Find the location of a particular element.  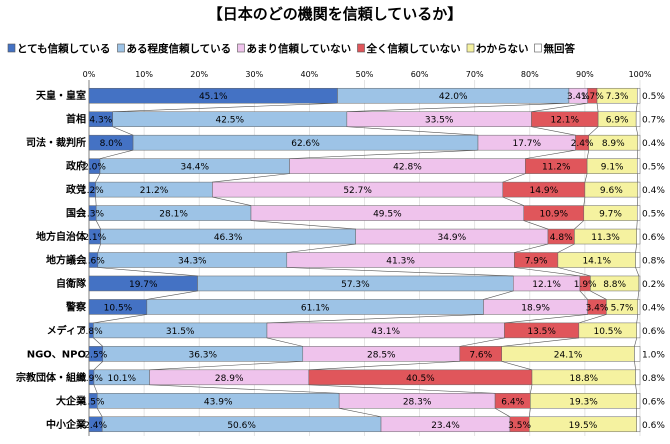

x-tick-label: 100% is located at coordinates (640, 74).